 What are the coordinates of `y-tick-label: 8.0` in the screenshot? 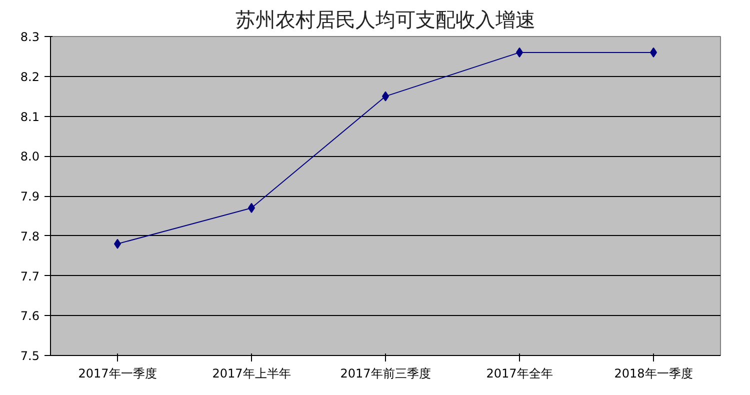 It's located at (30, 157).